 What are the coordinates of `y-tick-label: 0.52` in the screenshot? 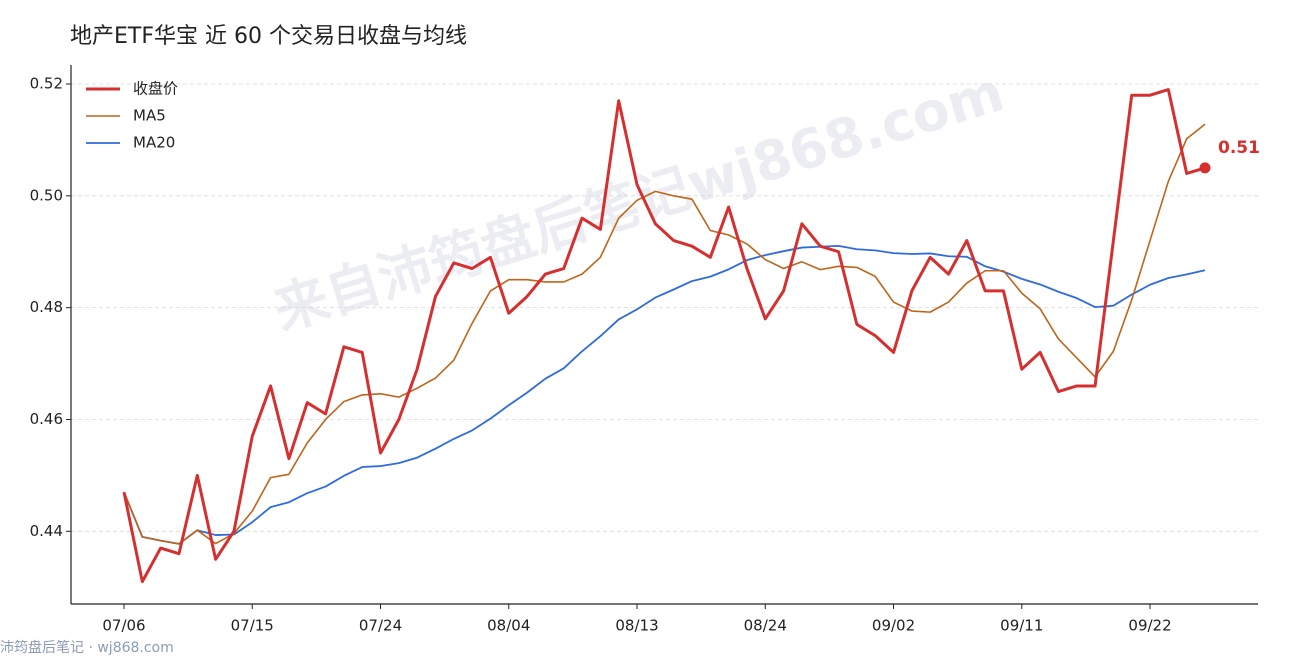 It's located at (46, 84).